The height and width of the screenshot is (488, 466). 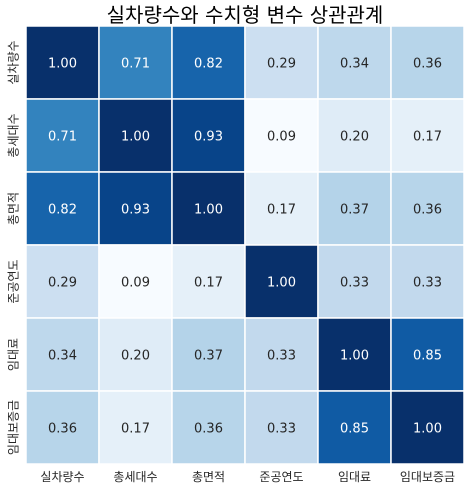 I want to click on x-tick-label: 임대료, so click(x=354, y=477).